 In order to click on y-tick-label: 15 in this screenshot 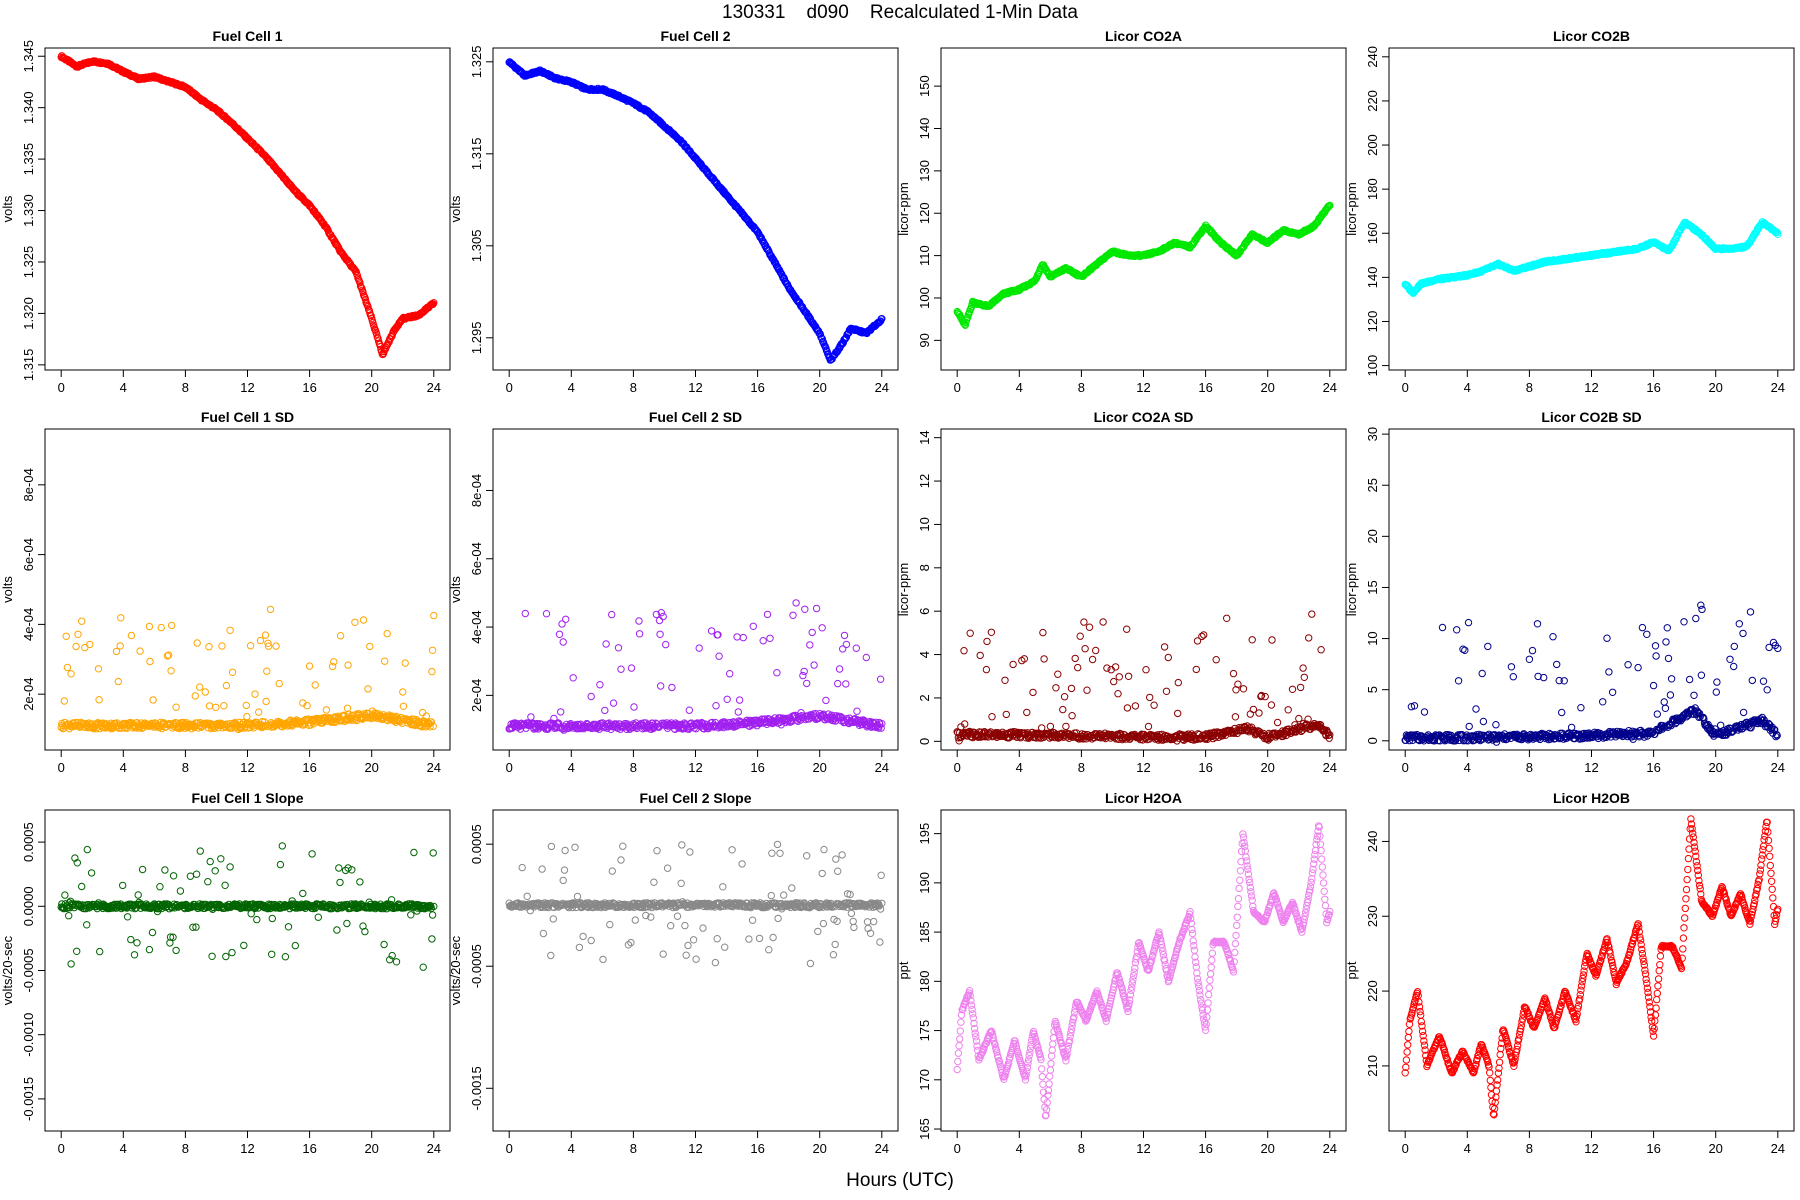, I will do `click(1372, 587)`.